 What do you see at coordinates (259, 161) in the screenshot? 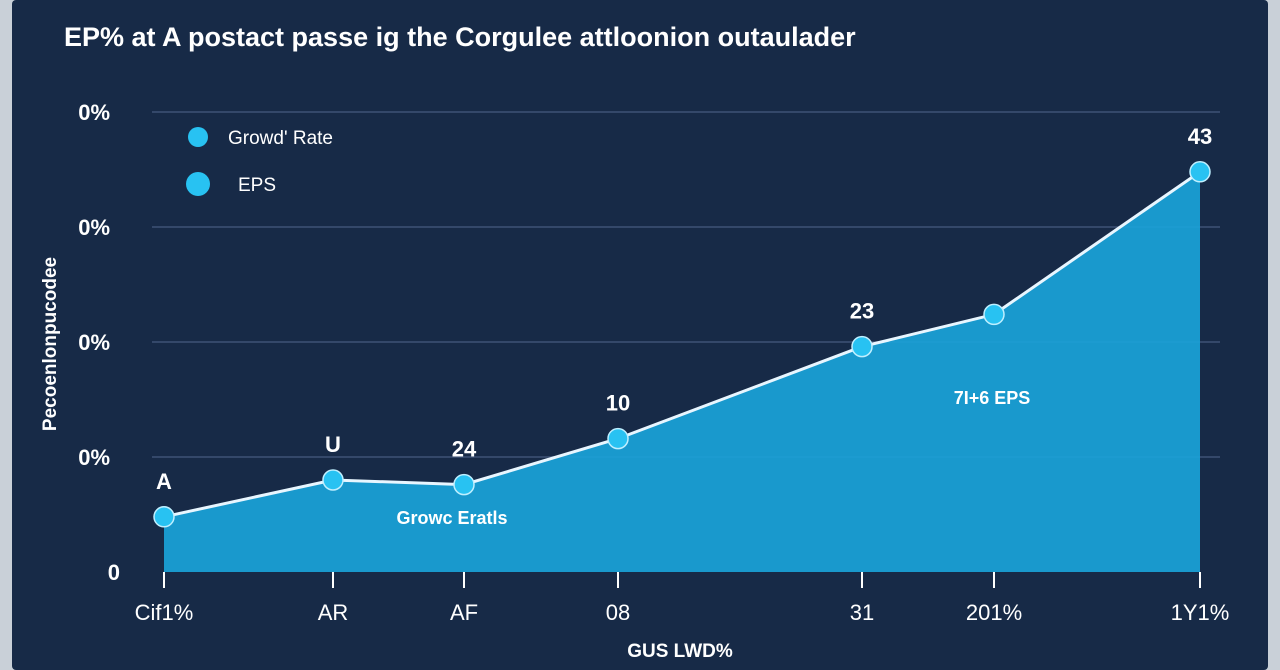
I see `legend: Growd' Rate EPS` at bounding box center [259, 161].